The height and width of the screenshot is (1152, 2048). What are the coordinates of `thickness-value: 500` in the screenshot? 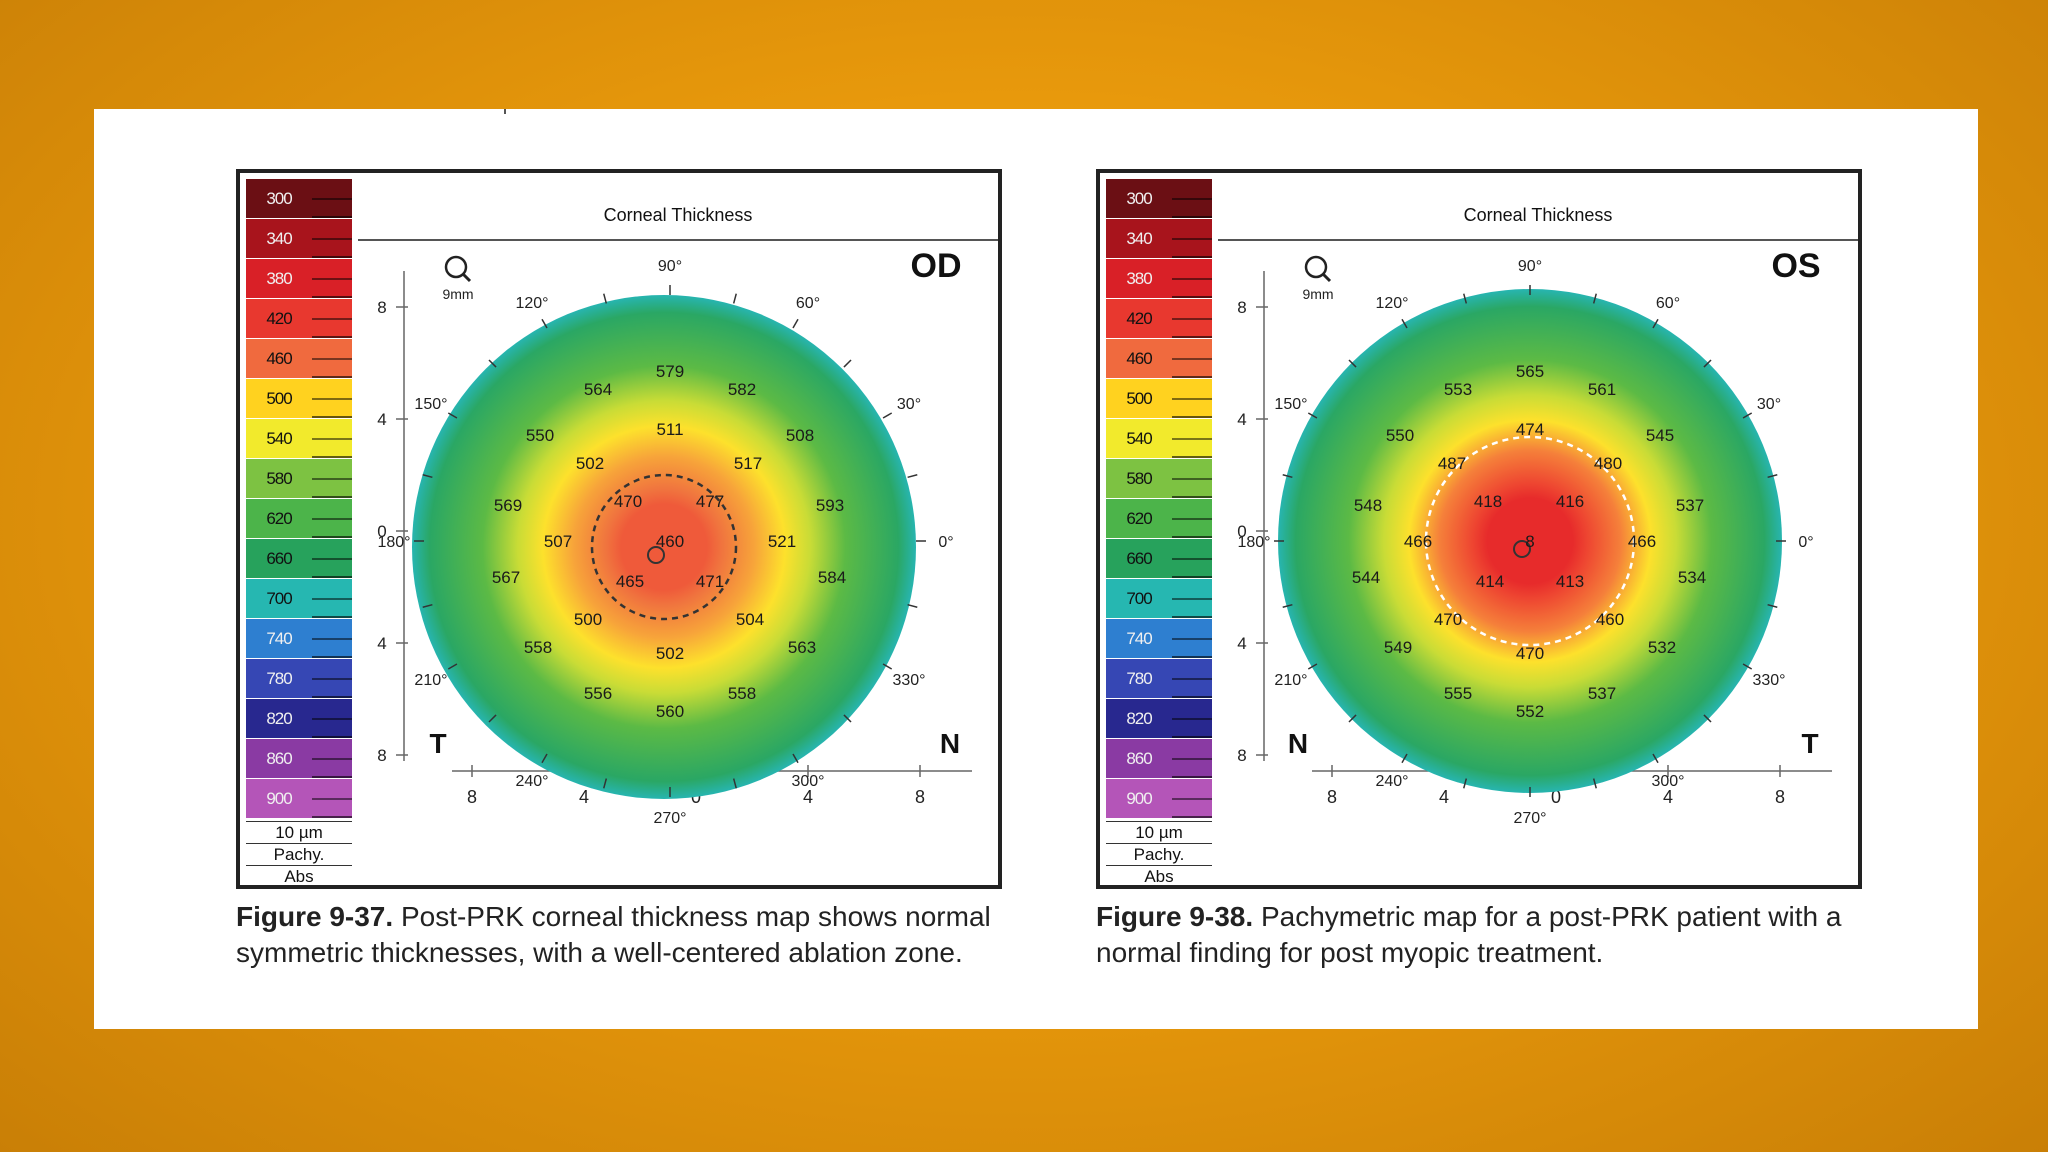 It's located at (588, 619).